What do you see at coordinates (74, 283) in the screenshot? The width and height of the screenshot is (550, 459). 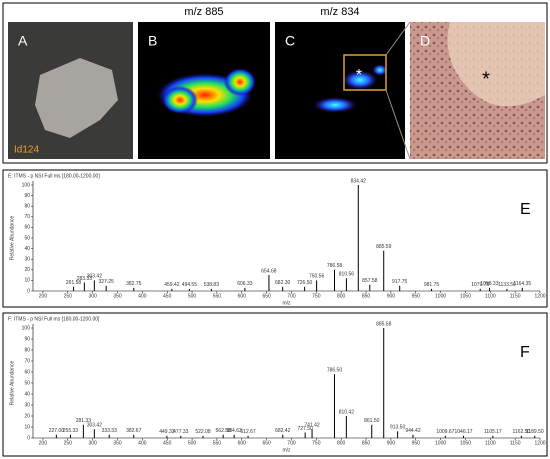 I see `peak-label: 261.58` at bounding box center [74, 283].